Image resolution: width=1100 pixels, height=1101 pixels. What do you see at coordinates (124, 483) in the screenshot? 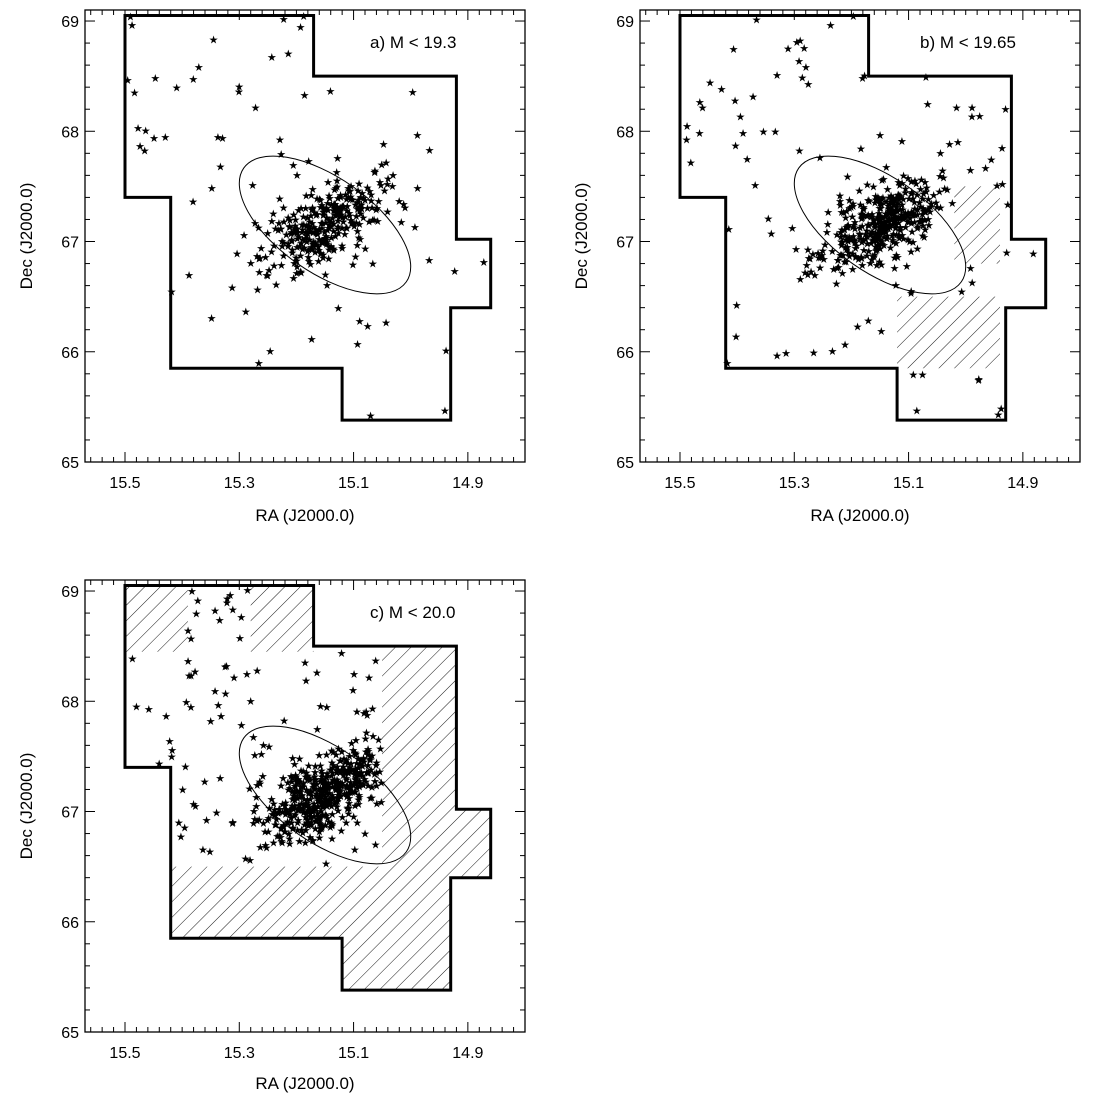
I see `x-tick-label: 15.5` at bounding box center [124, 483].